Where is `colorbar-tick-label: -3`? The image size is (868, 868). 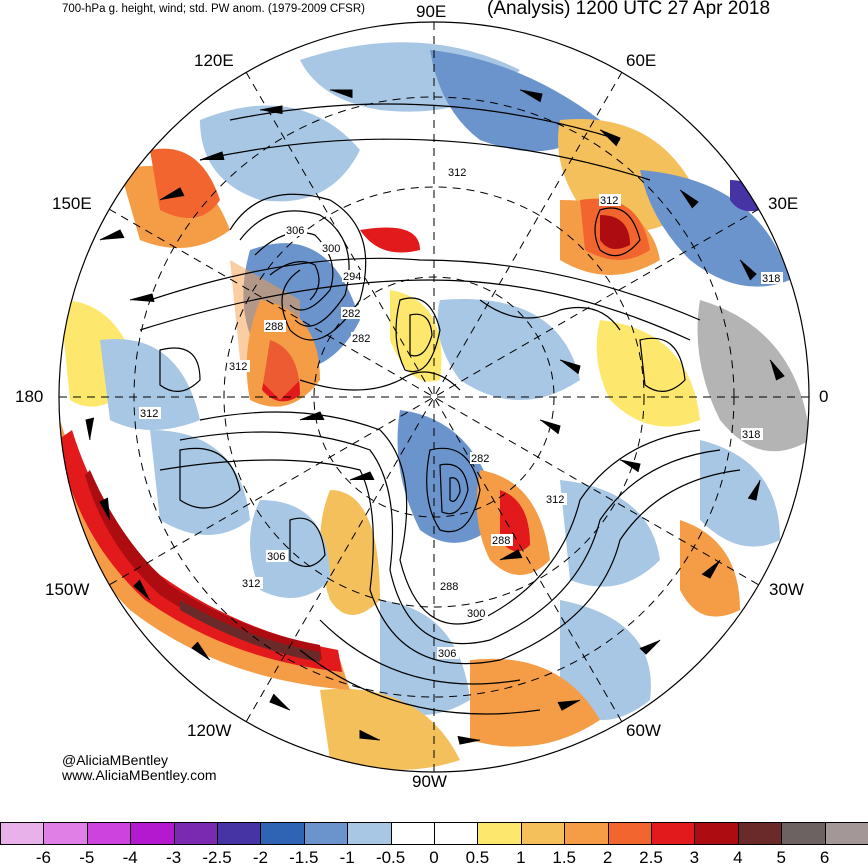 colorbar-tick-label: -3 is located at coordinates (174, 857).